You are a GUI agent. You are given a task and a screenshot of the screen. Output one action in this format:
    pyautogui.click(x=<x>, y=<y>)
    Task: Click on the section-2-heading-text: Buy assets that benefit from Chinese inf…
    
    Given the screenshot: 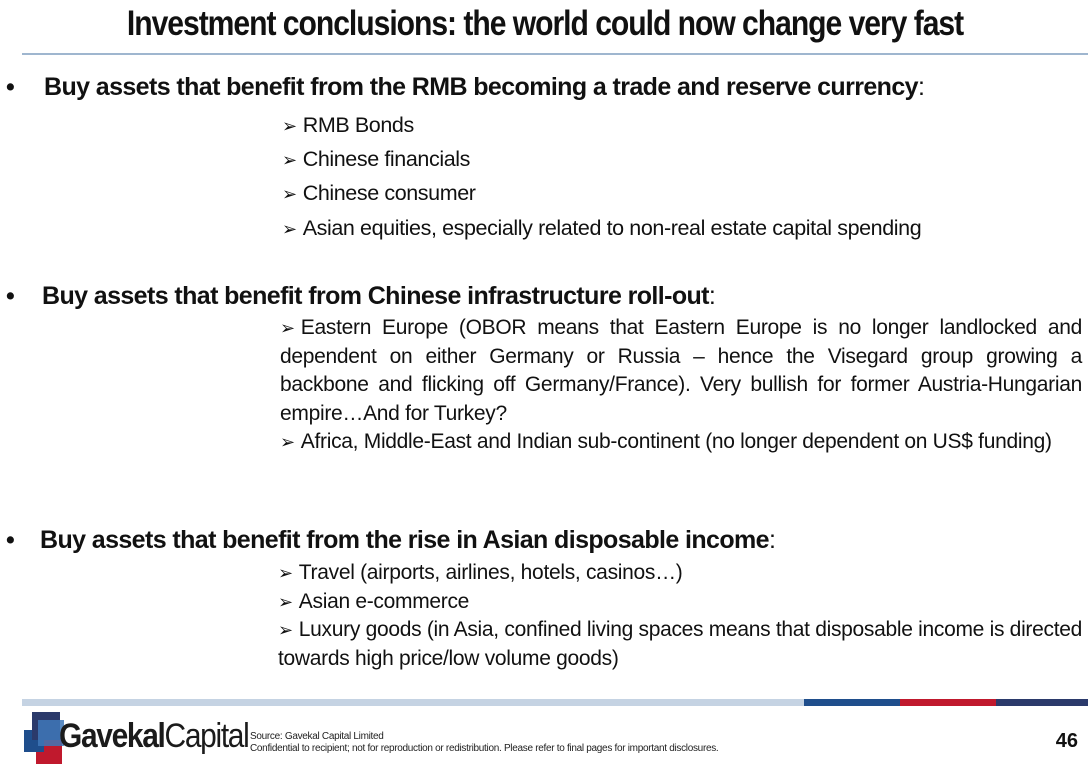 What is the action you would take?
    pyautogui.click(x=376, y=296)
    